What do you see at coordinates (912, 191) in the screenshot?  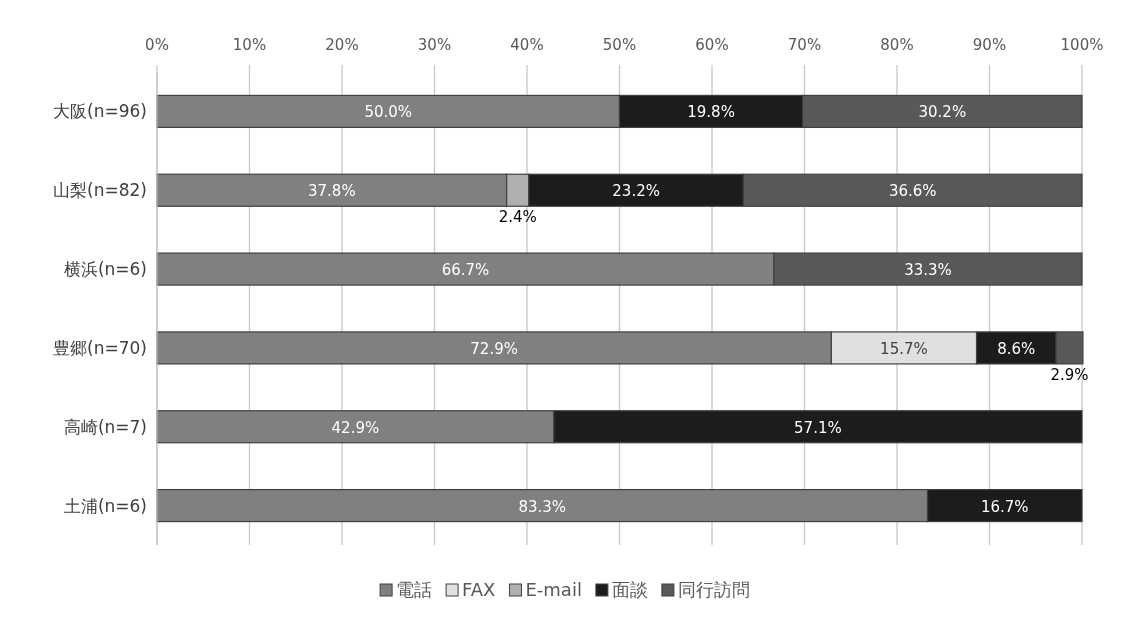 I see `data-label: 36.6%` at bounding box center [912, 191].